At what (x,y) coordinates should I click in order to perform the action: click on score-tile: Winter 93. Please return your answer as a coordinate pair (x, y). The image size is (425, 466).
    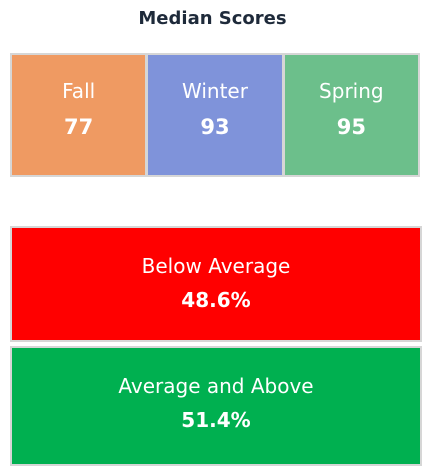
    Looking at the image, I should click on (215, 115).